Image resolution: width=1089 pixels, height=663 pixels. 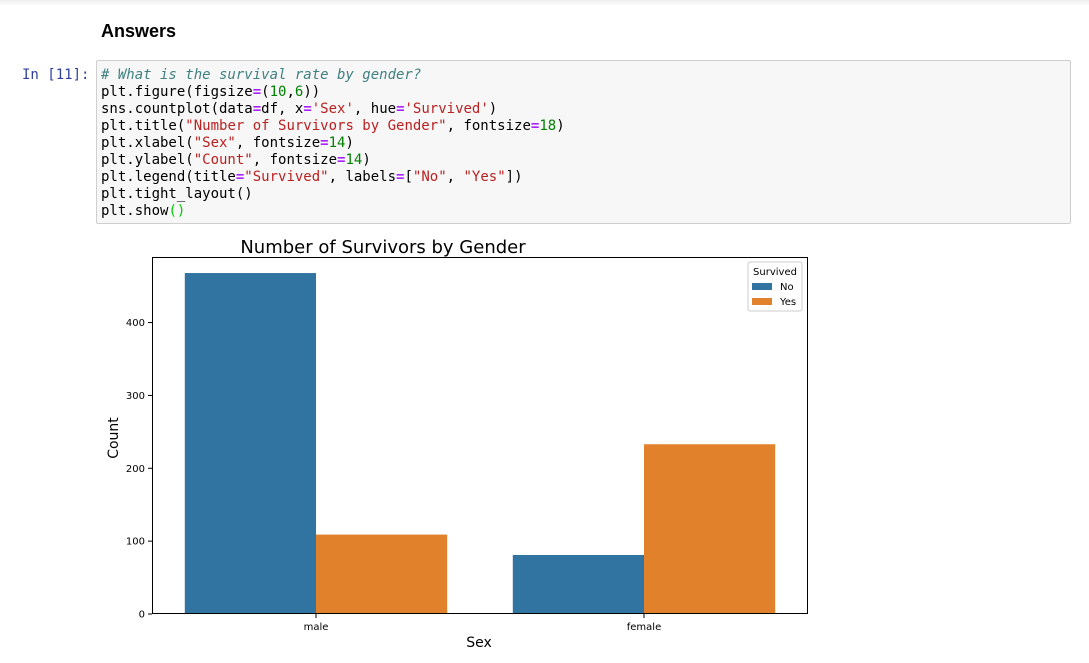 I want to click on x-axis-label: Sex, so click(x=479, y=643).